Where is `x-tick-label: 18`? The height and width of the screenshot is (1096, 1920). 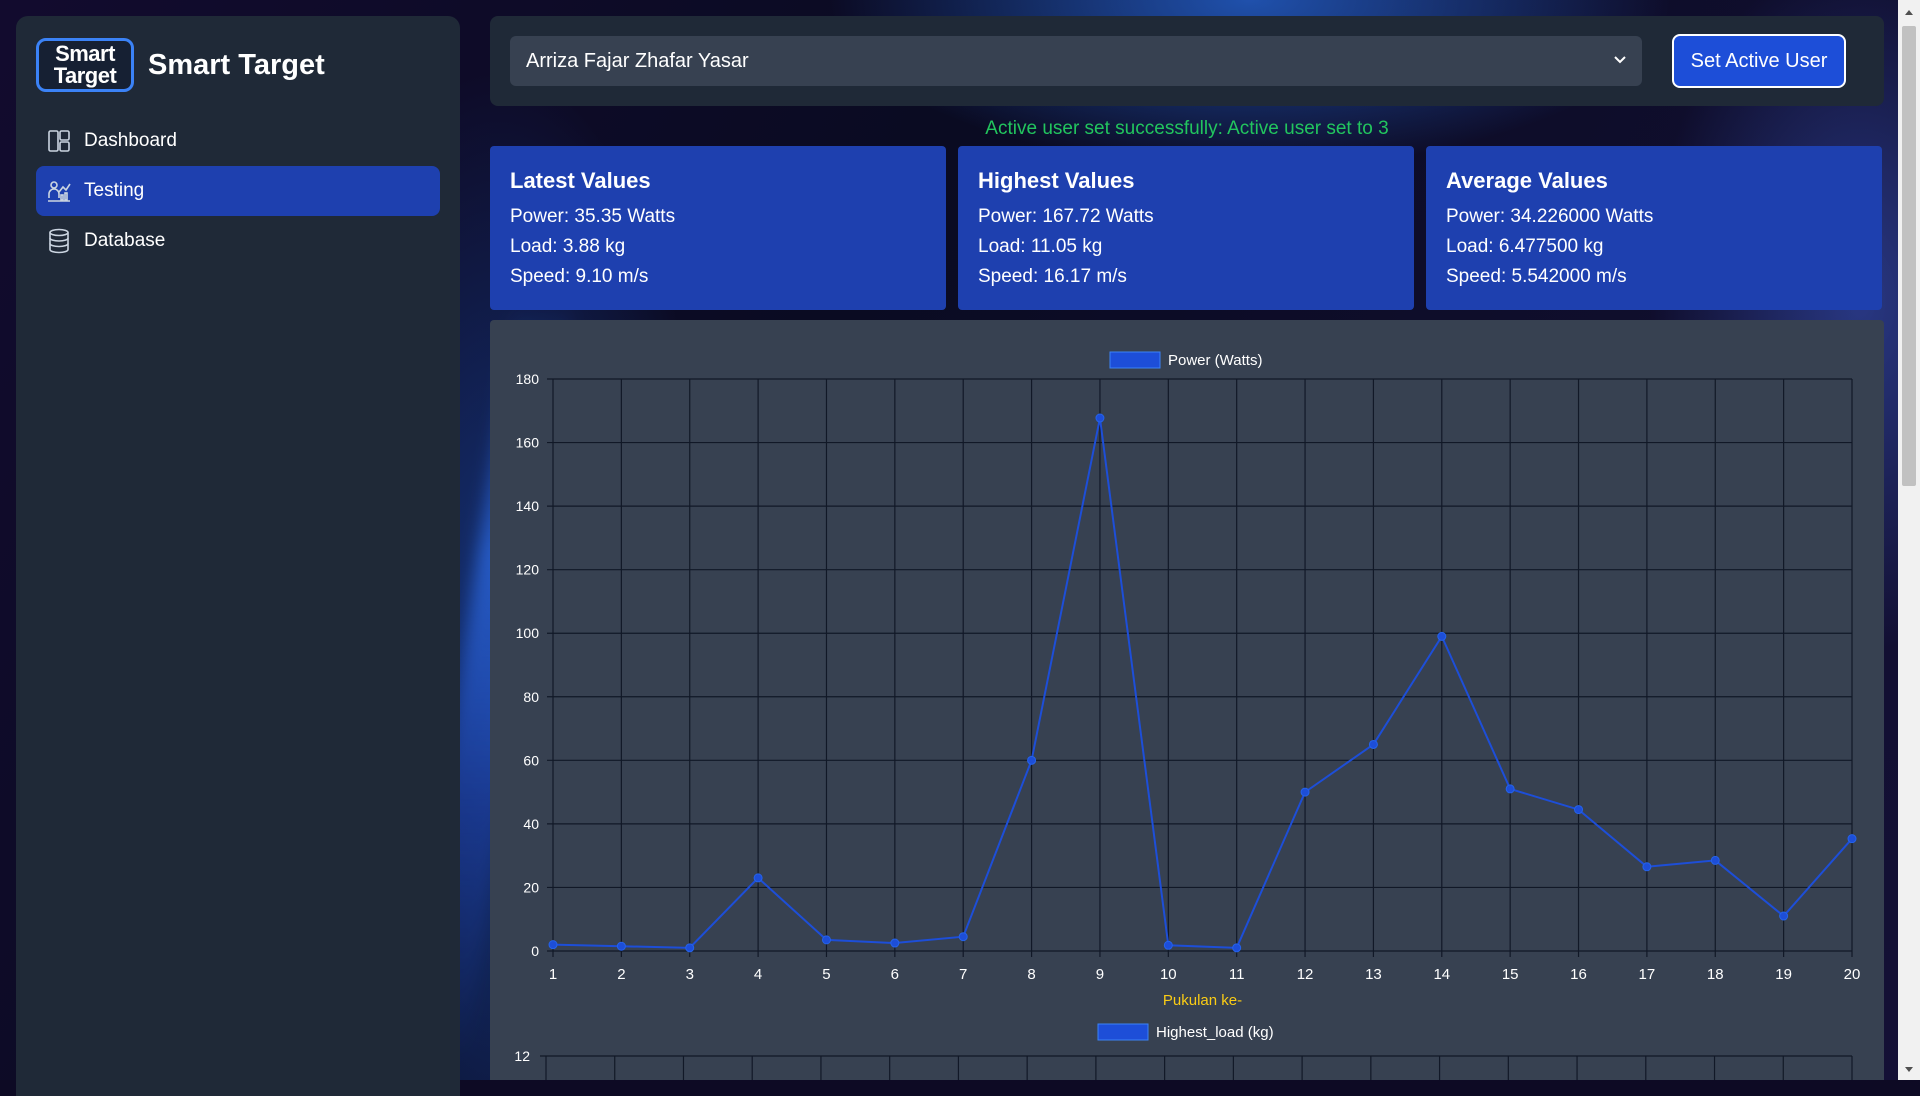 x-tick-label: 18 is located at coordinates (1715, 974).